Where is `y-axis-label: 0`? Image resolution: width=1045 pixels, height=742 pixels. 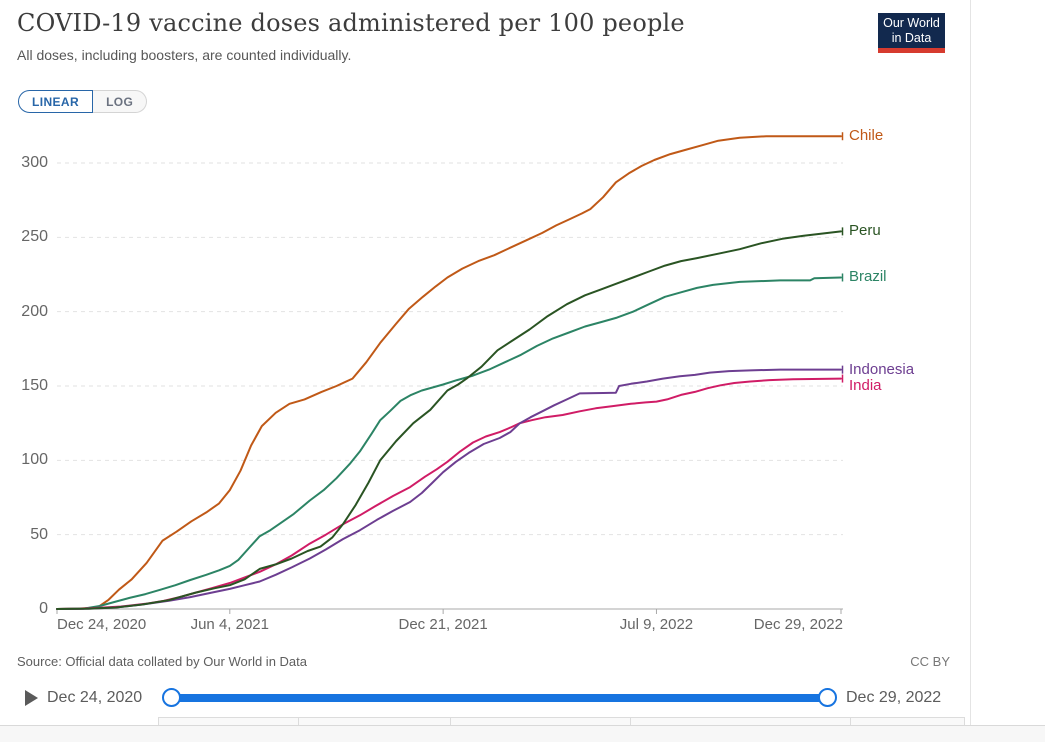
y-axis-label: 0 is located at coordinates (43, 608).